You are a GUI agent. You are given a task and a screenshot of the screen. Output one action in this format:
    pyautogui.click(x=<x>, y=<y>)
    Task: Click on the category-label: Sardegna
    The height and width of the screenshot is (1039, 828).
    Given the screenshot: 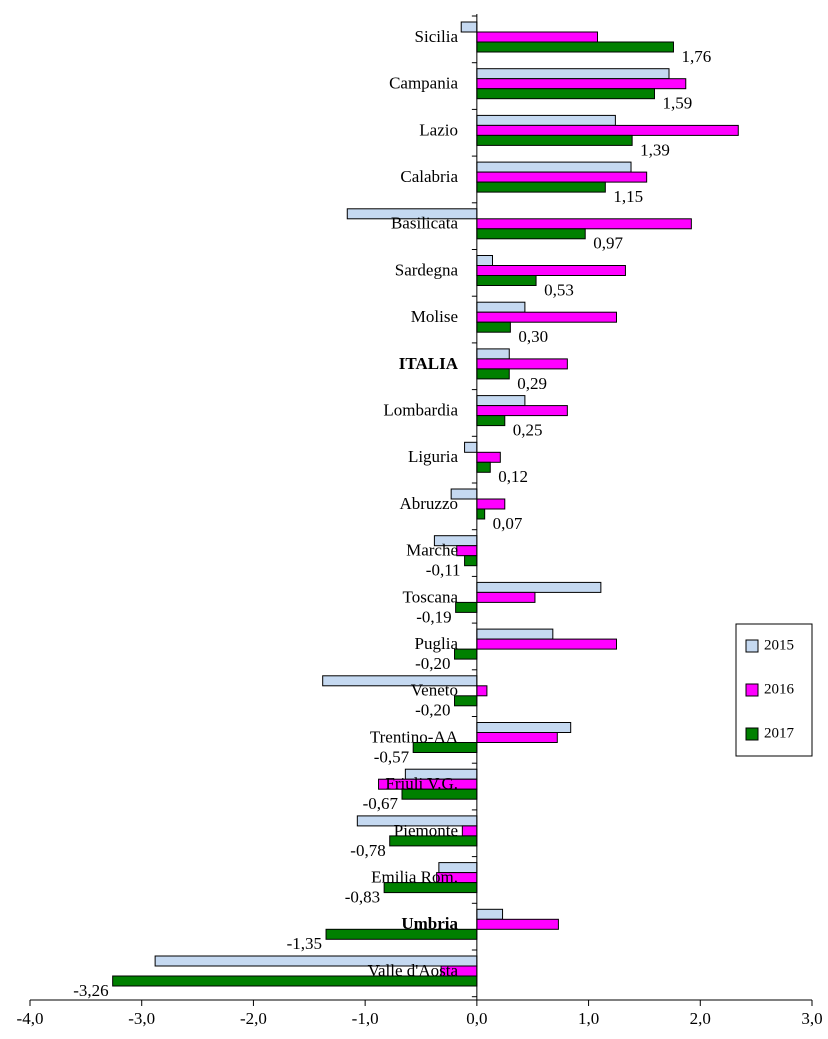 What is the action you would take?
    pyautogui.click(x=427, y=269)
    